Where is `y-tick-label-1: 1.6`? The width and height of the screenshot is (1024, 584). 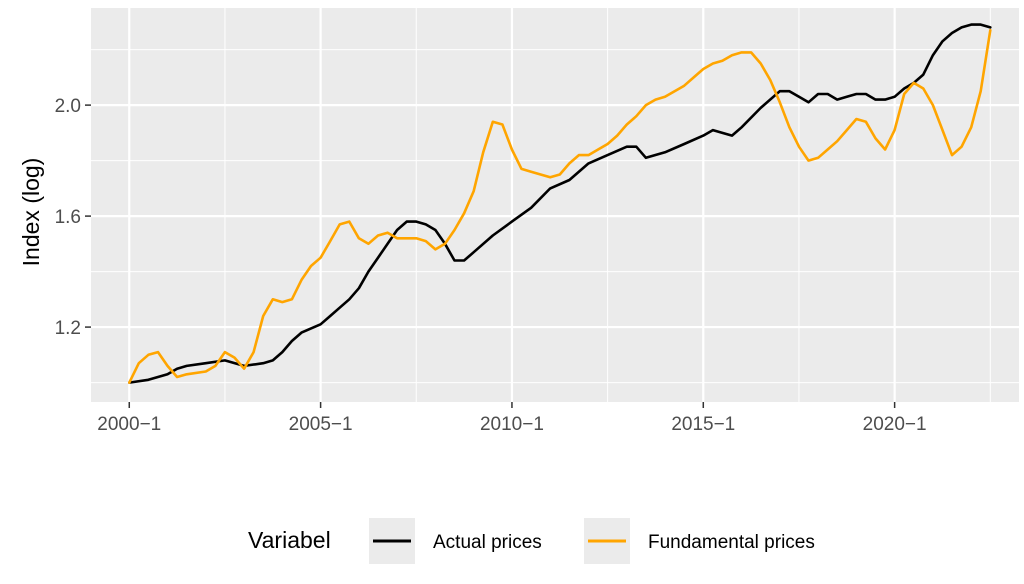 y-tick-label-1: 1.6 is located at coordinates (68, 217).